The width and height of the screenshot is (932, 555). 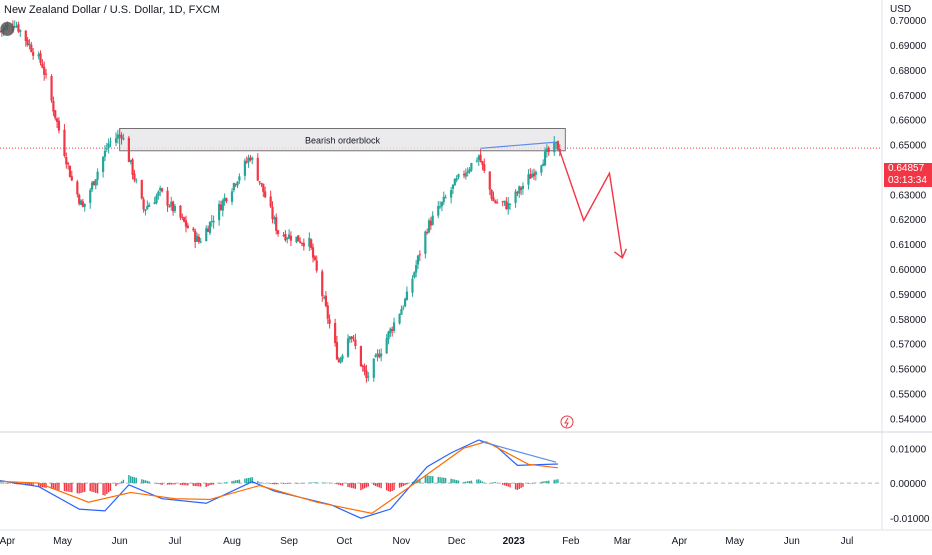 What do you see at coordinates (345, 541) in the screenshot?
I see `time-tick-label: Oct` at bounding box center [345, 541].